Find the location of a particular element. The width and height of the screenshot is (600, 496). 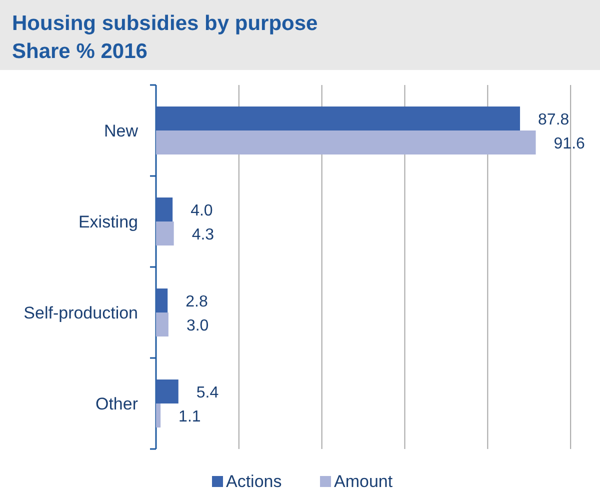

y-tick-label: New is located at coordinates (121, 131).